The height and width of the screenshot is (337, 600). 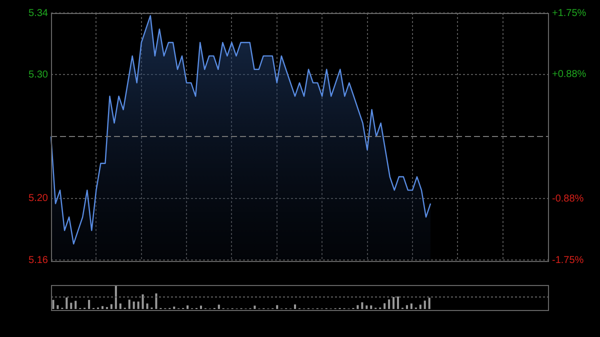 I want to click on y2-tick-label: -0.88%, so click(x=568, y=198).